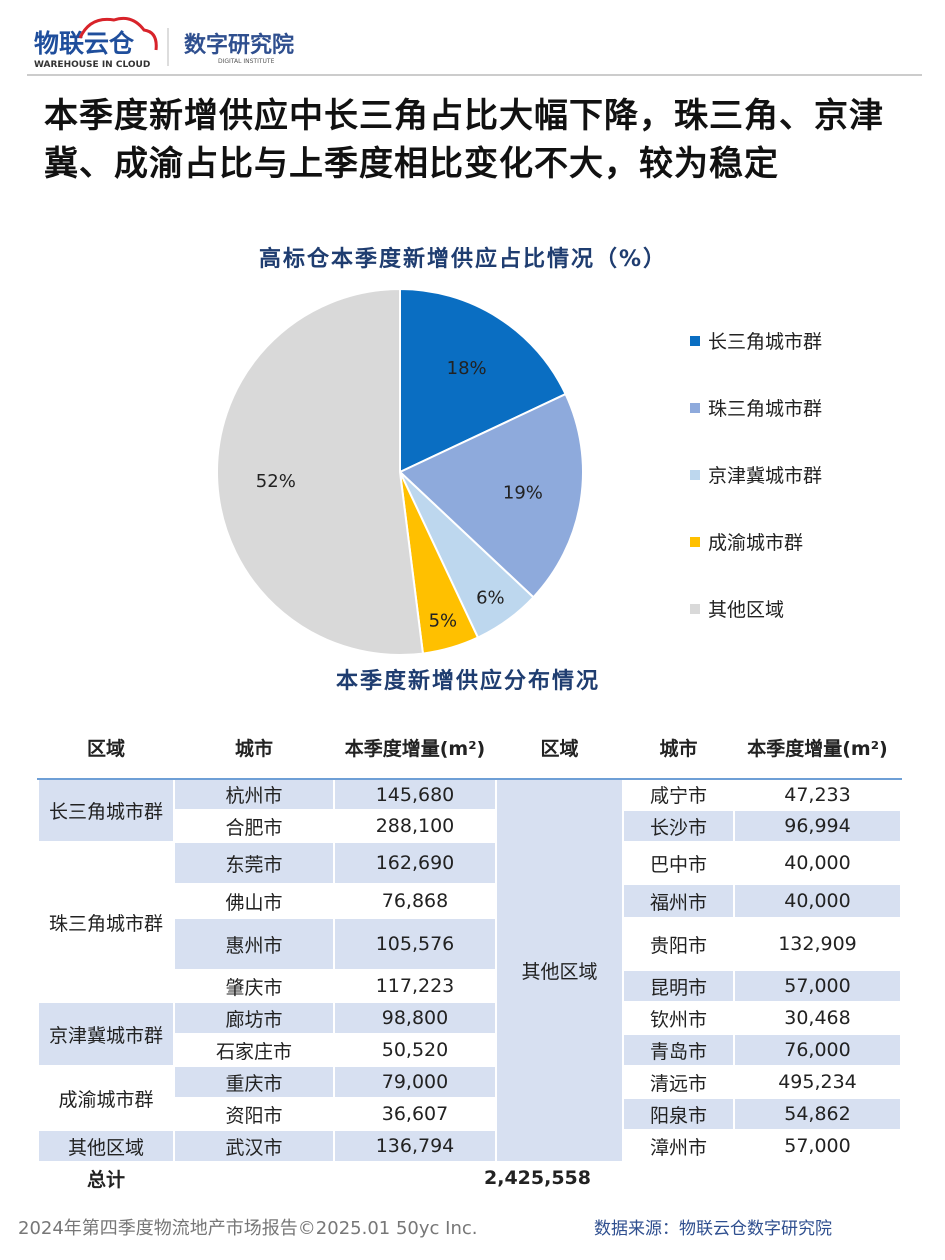 The image size is (945, 1260). I want to click on table-cell: 钦州市, so click(678, 1018).